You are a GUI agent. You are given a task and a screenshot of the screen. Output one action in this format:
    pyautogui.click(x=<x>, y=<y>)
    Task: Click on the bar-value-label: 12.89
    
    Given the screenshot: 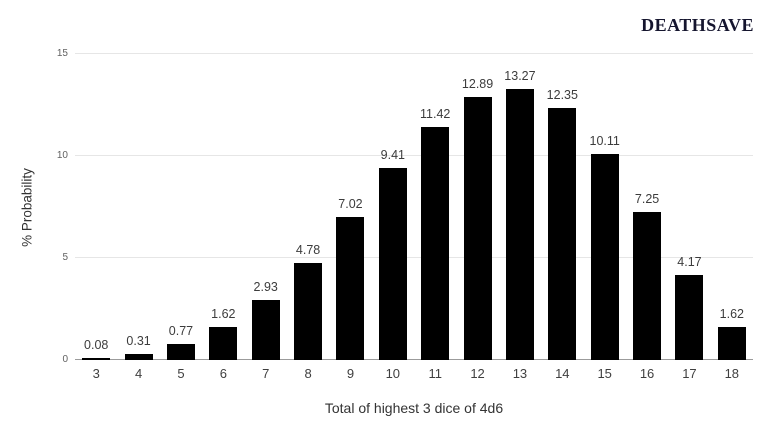 What is the action you would take?
    pyautogui.click(x=477, y=84)
    